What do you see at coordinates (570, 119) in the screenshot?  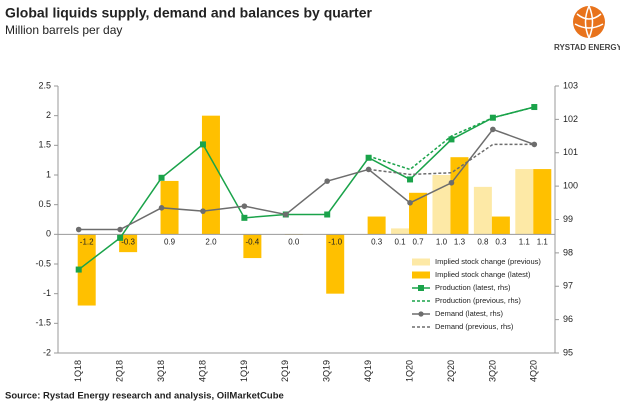 I see `y2-tick-label: 102` at bounding box center [570, 119].